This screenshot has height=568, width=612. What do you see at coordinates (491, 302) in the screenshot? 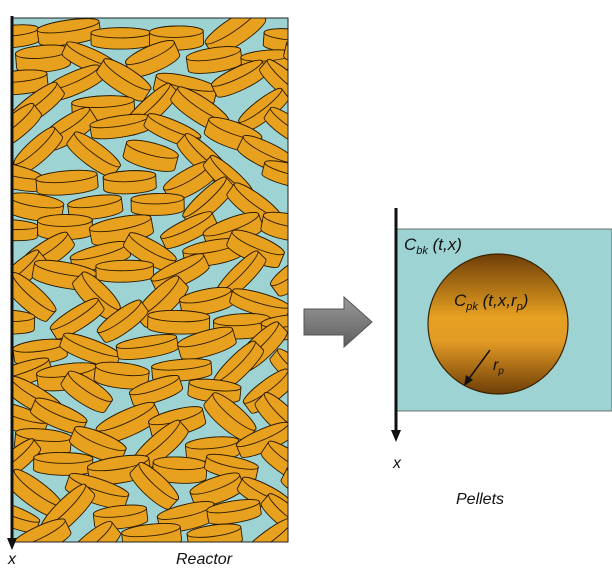
I see `pellet-concentration-label: Cpk (t,x,rp)` at bounding box center [491, 302].